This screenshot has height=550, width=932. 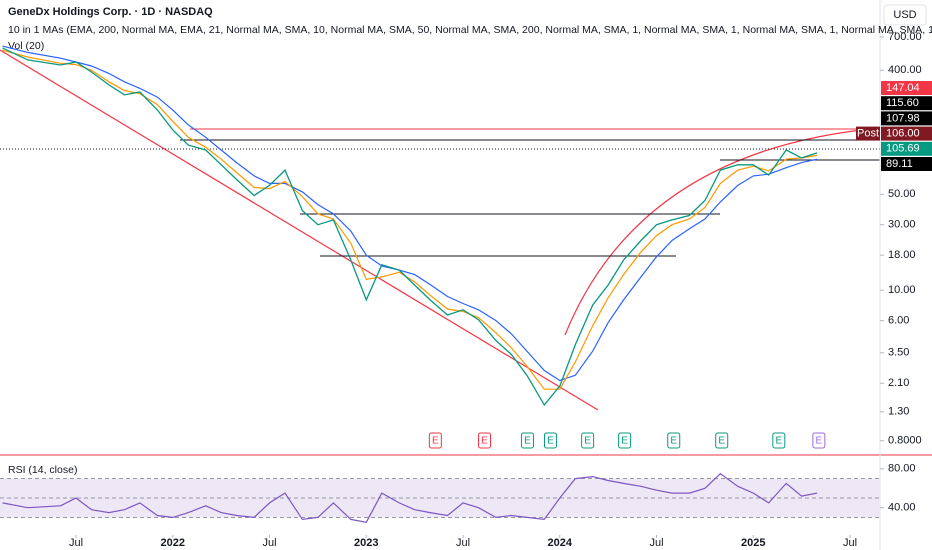 What do you see at coordinates (903, 134) in the screenshot?
I see `price-label: 106.00` at bounding box center [903, 134].